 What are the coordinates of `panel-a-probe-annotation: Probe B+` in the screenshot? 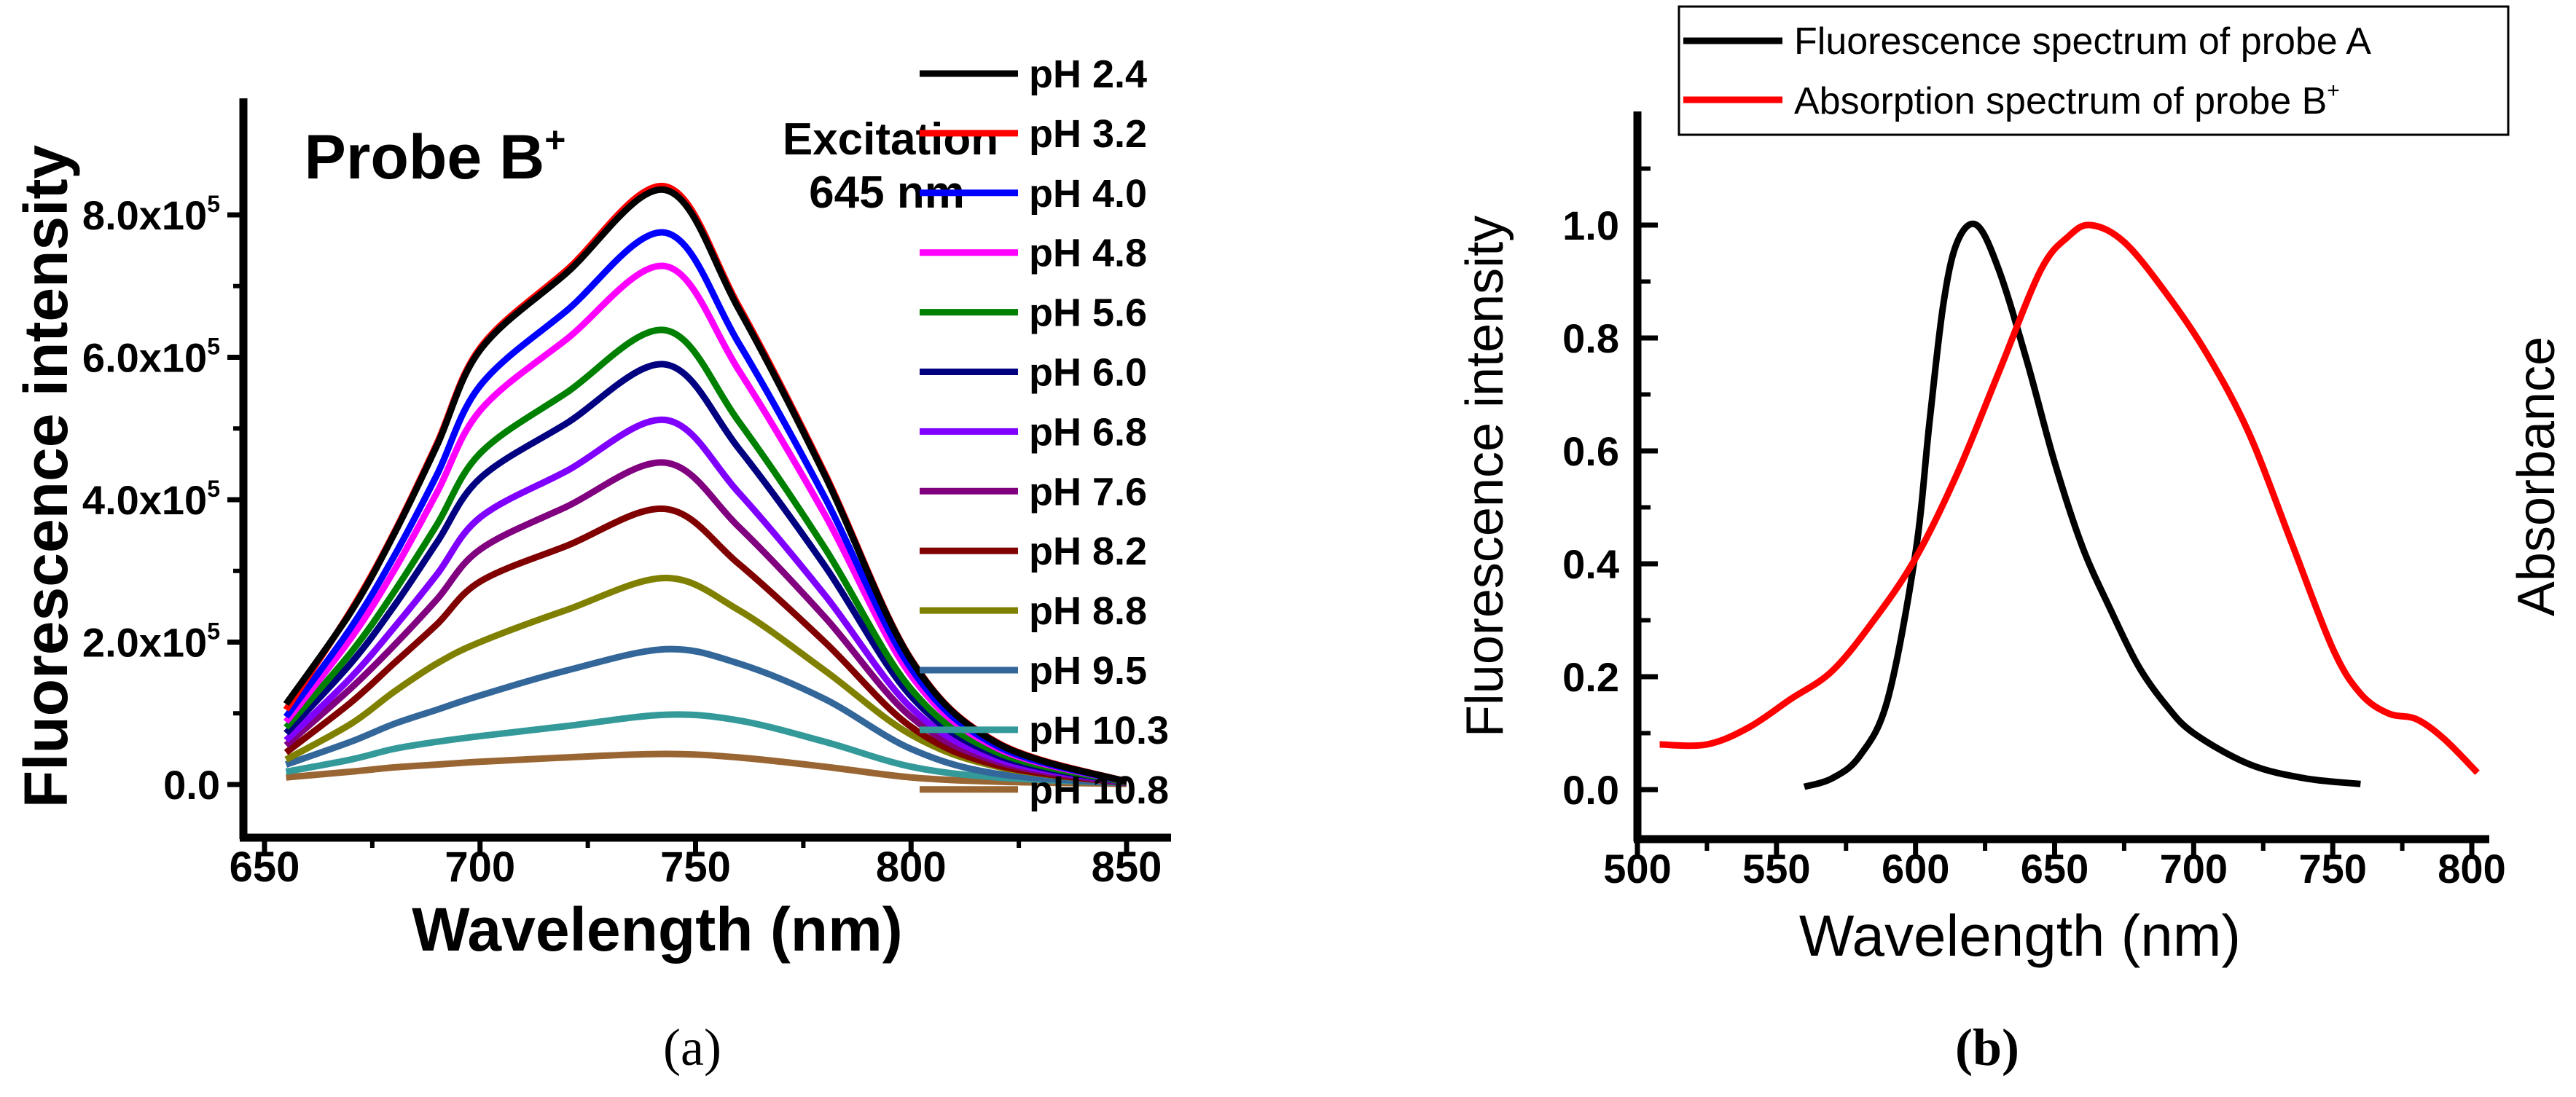 It's located at (435, 155).